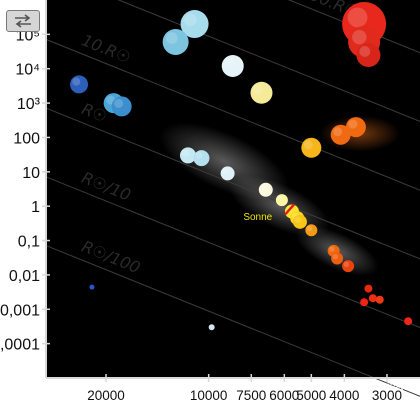  Describe the element at coordinates (29, 104) in the screenshot. I see `y-tick-label: 10³` at that location.